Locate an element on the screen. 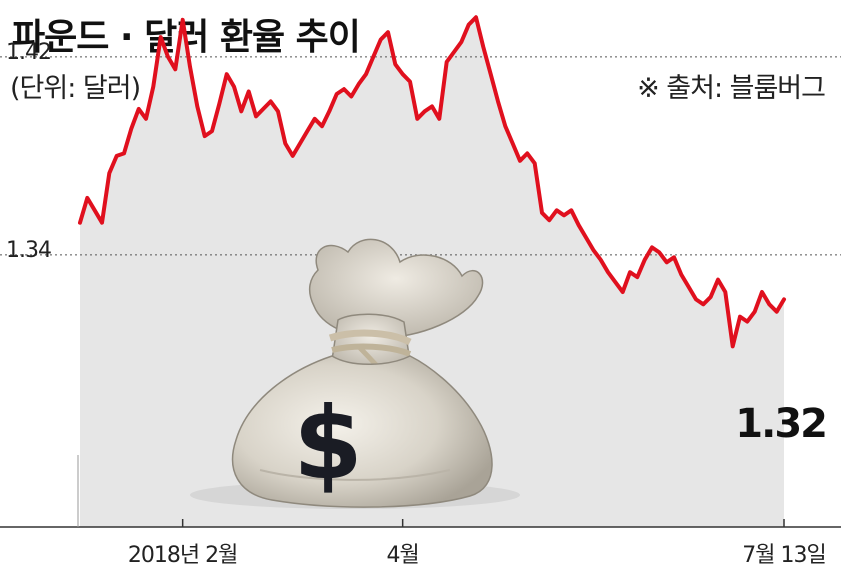 This screenshot has width=841, height=573. x-tick-marks is located at coordinates (483, 523).